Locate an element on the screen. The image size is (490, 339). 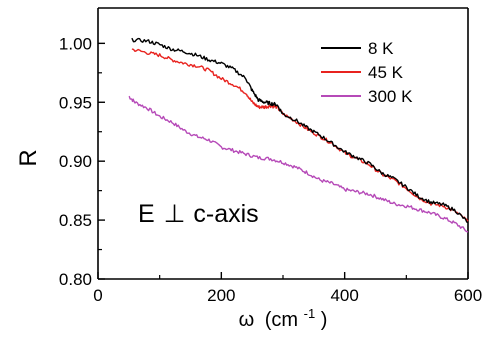
legend: 8 K 45 K 300 K is located at coordinates (367, 72).